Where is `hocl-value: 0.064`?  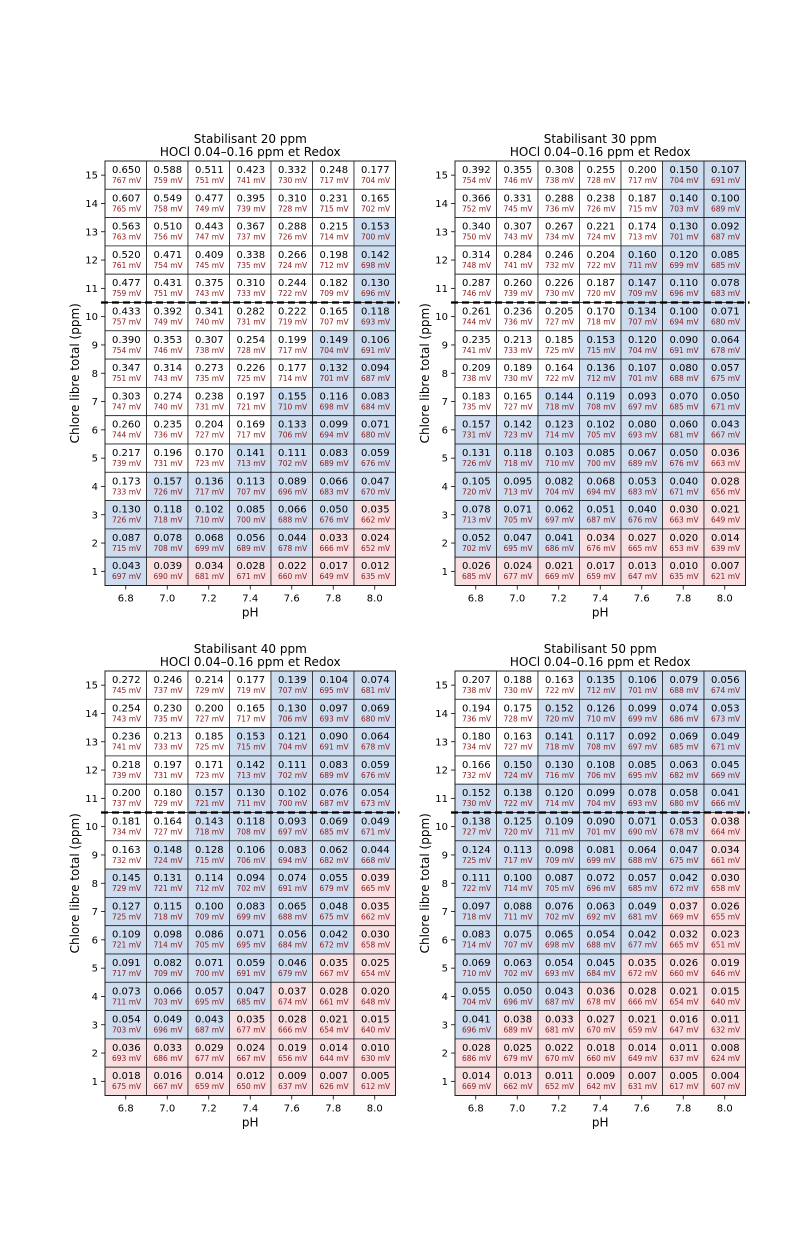
hocl-value: 0.064 is located at coordinates (642, 850).